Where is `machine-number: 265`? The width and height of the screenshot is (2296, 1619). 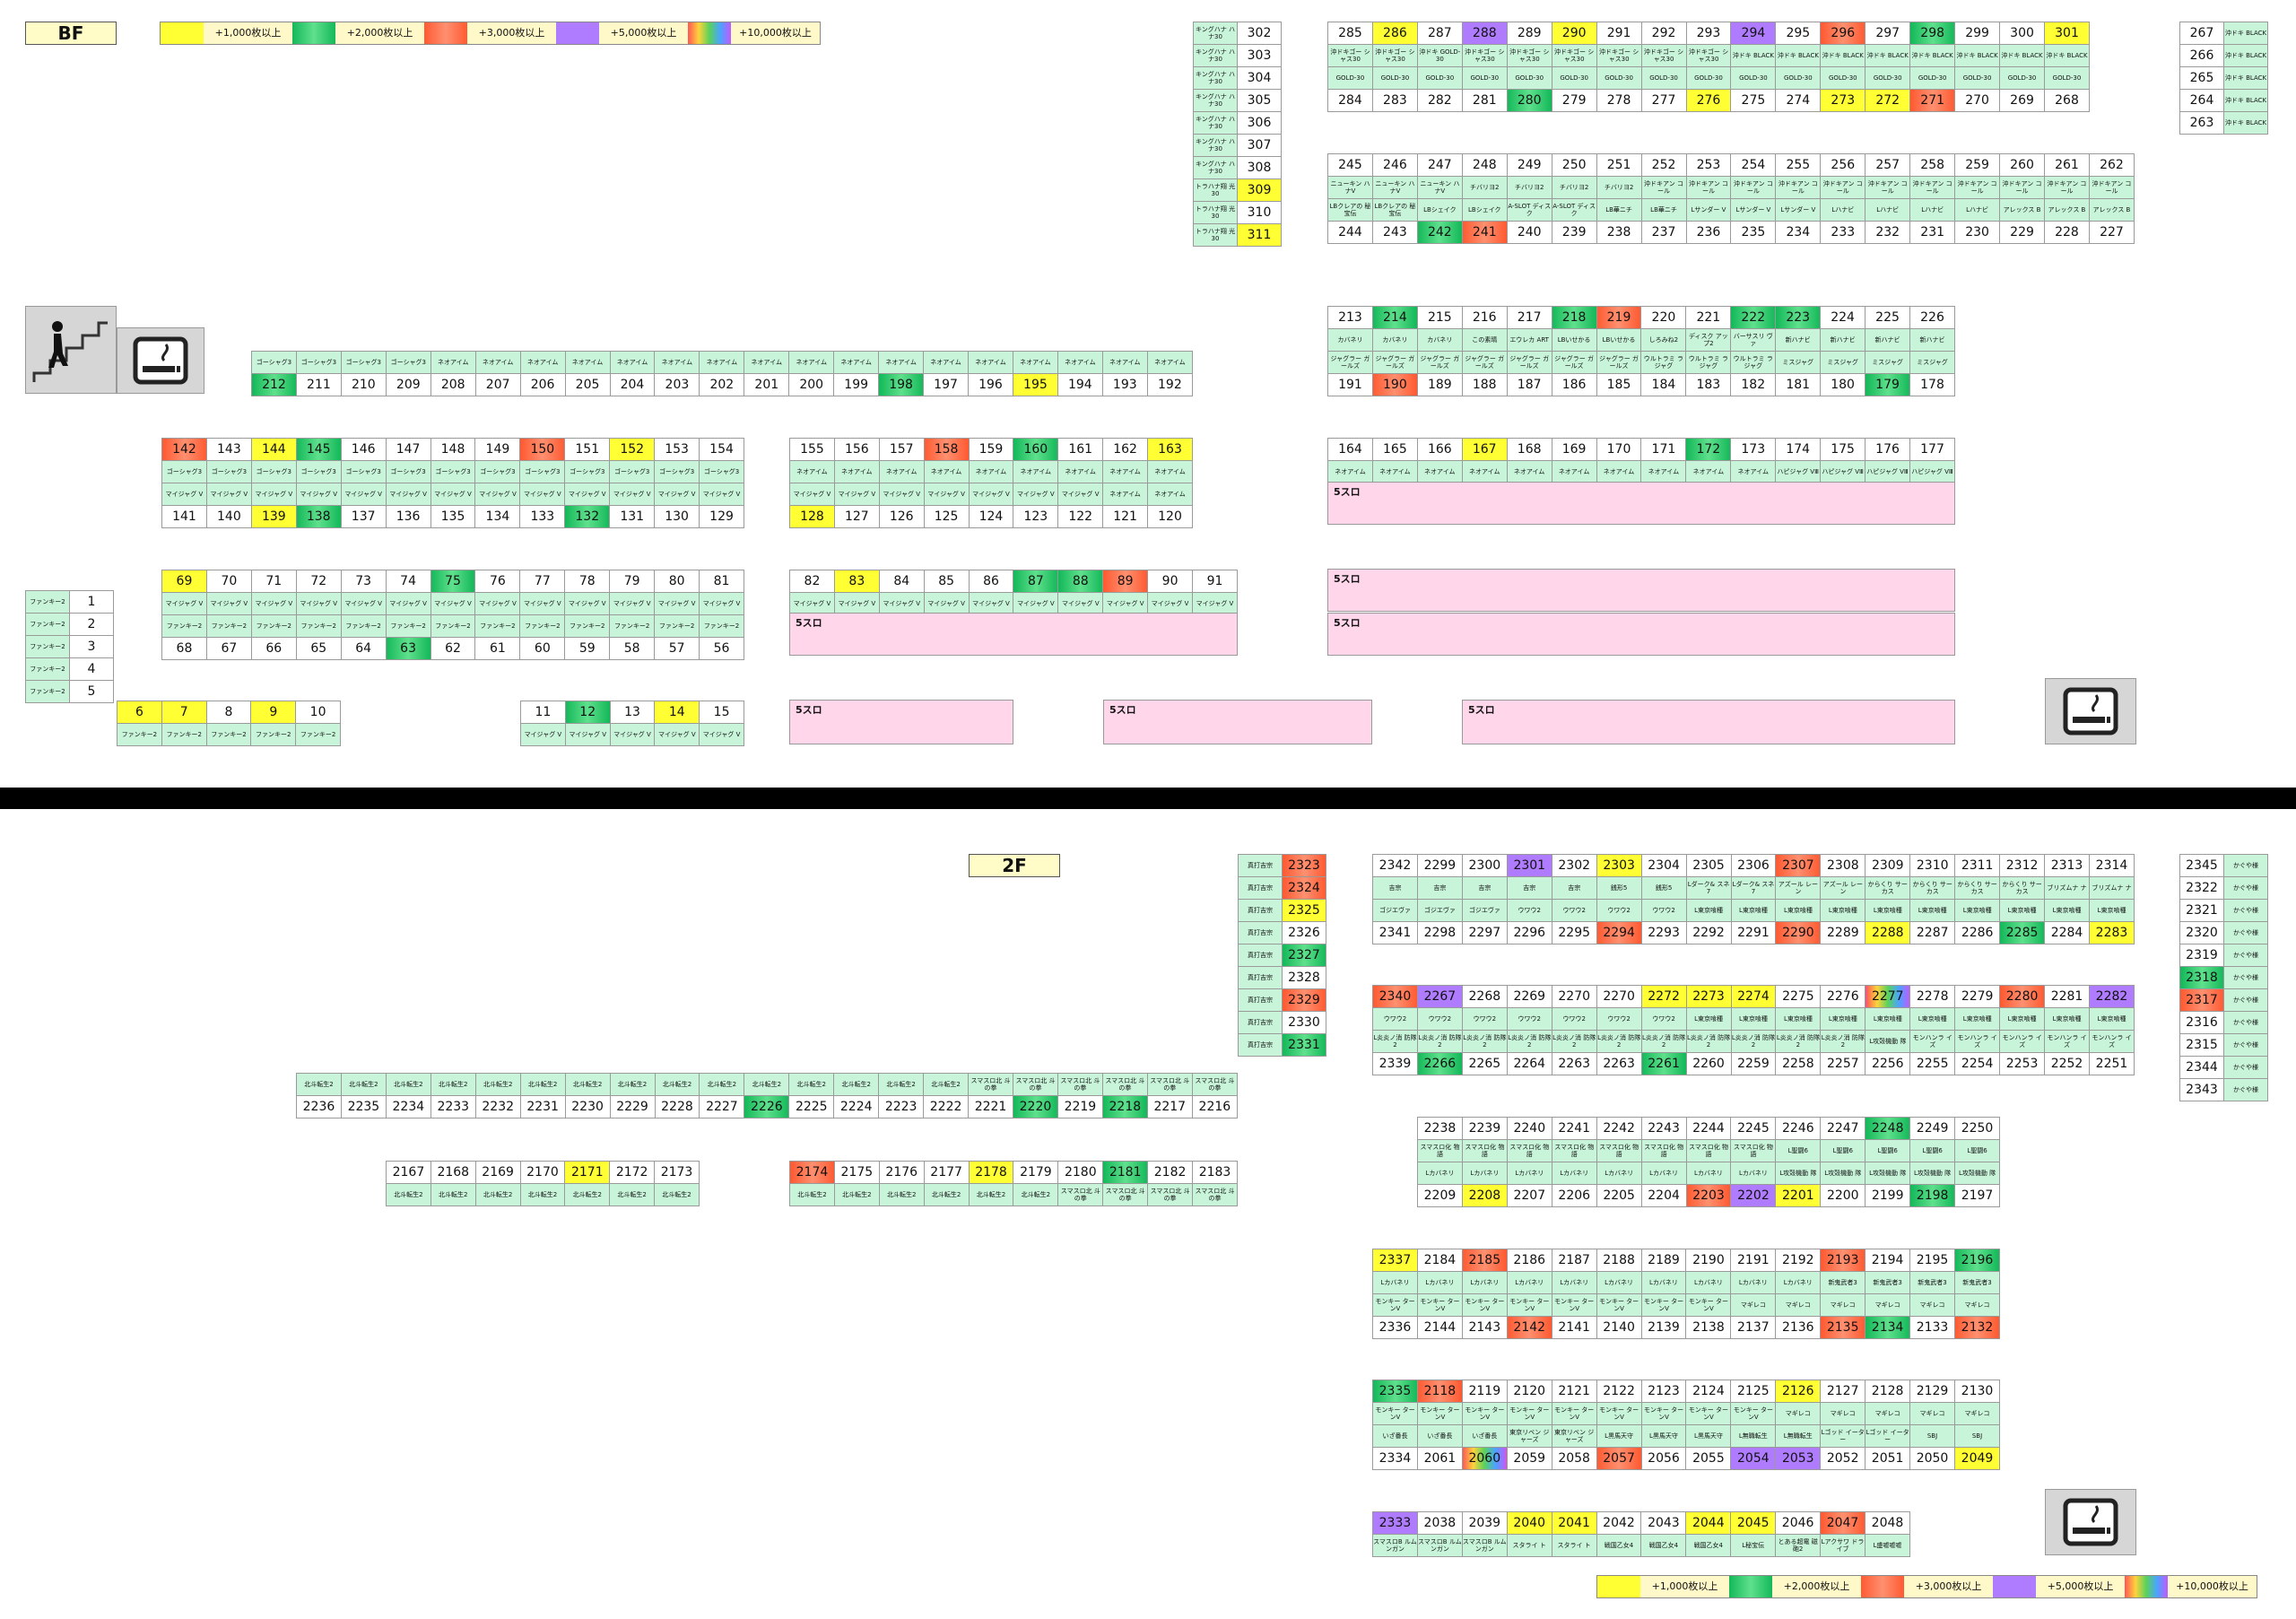
machine-number: 265 is located at coordinates (2201, 78).